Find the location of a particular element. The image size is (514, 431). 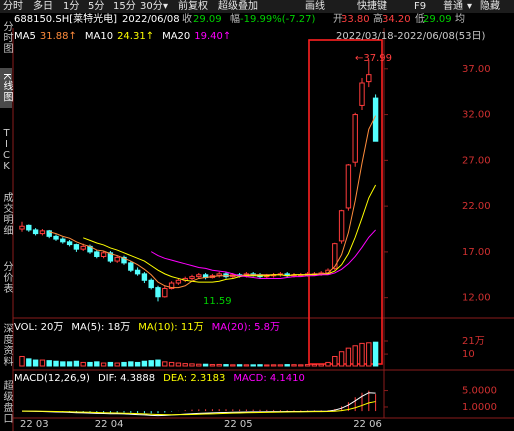

toolbar-button: 普通 is located at coordinates (453, 6).